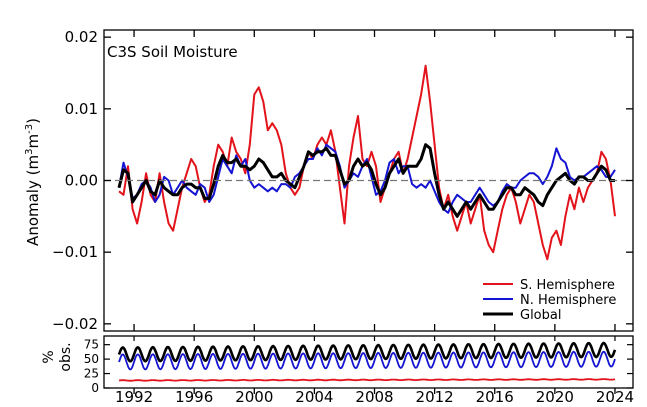  Describe the element at coordinates (49, 356) in the screenshot. I see `obs-y-axis-label-percent: %` at that location.